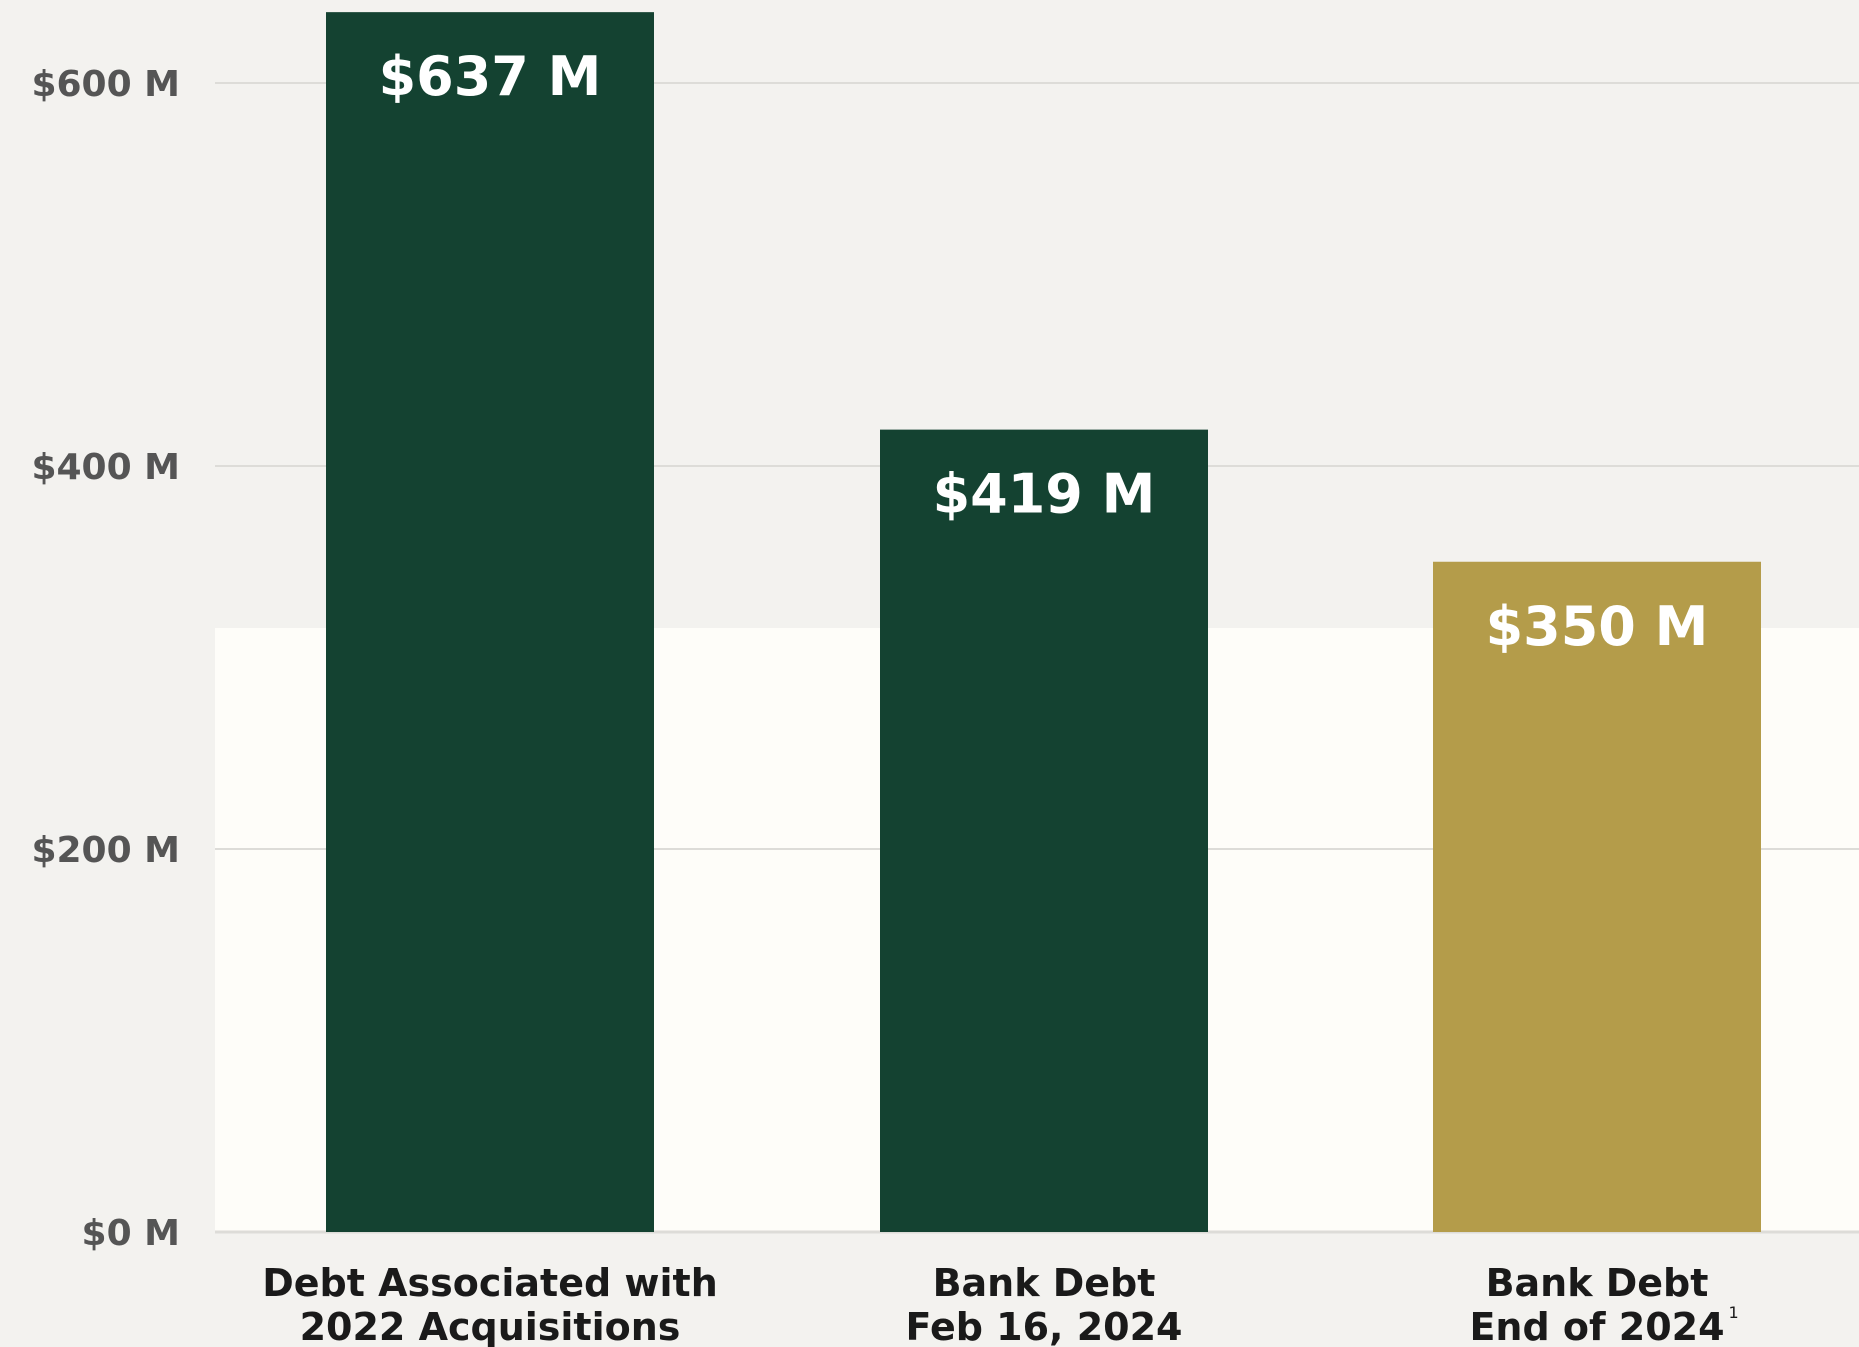 The height and width of the screenshot is (1347, 1859). What do you see at coordinates (105, 84) in the screenshot?
I see `y-tick-label: $600 M` at bounding box center [105, 84].